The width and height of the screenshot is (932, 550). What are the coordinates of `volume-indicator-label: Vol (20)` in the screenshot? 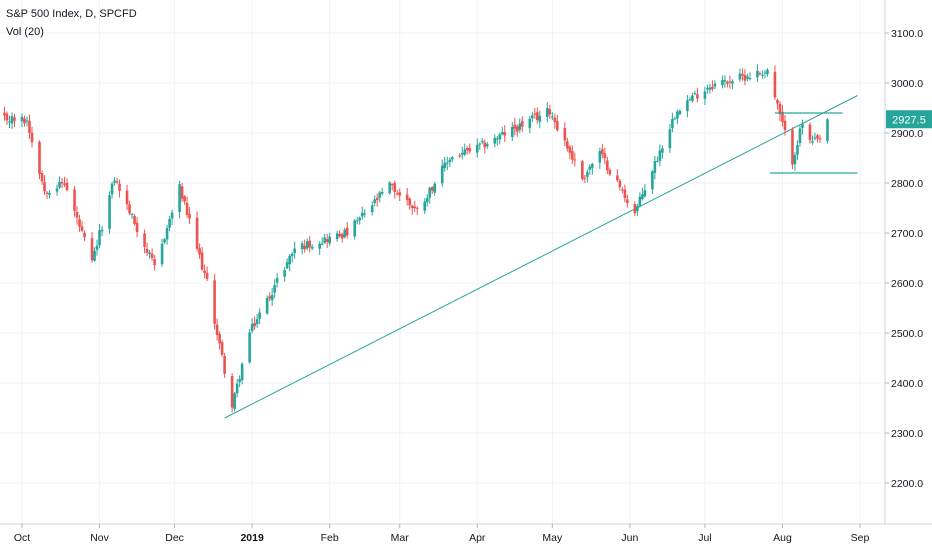 It's located at (25, 32).